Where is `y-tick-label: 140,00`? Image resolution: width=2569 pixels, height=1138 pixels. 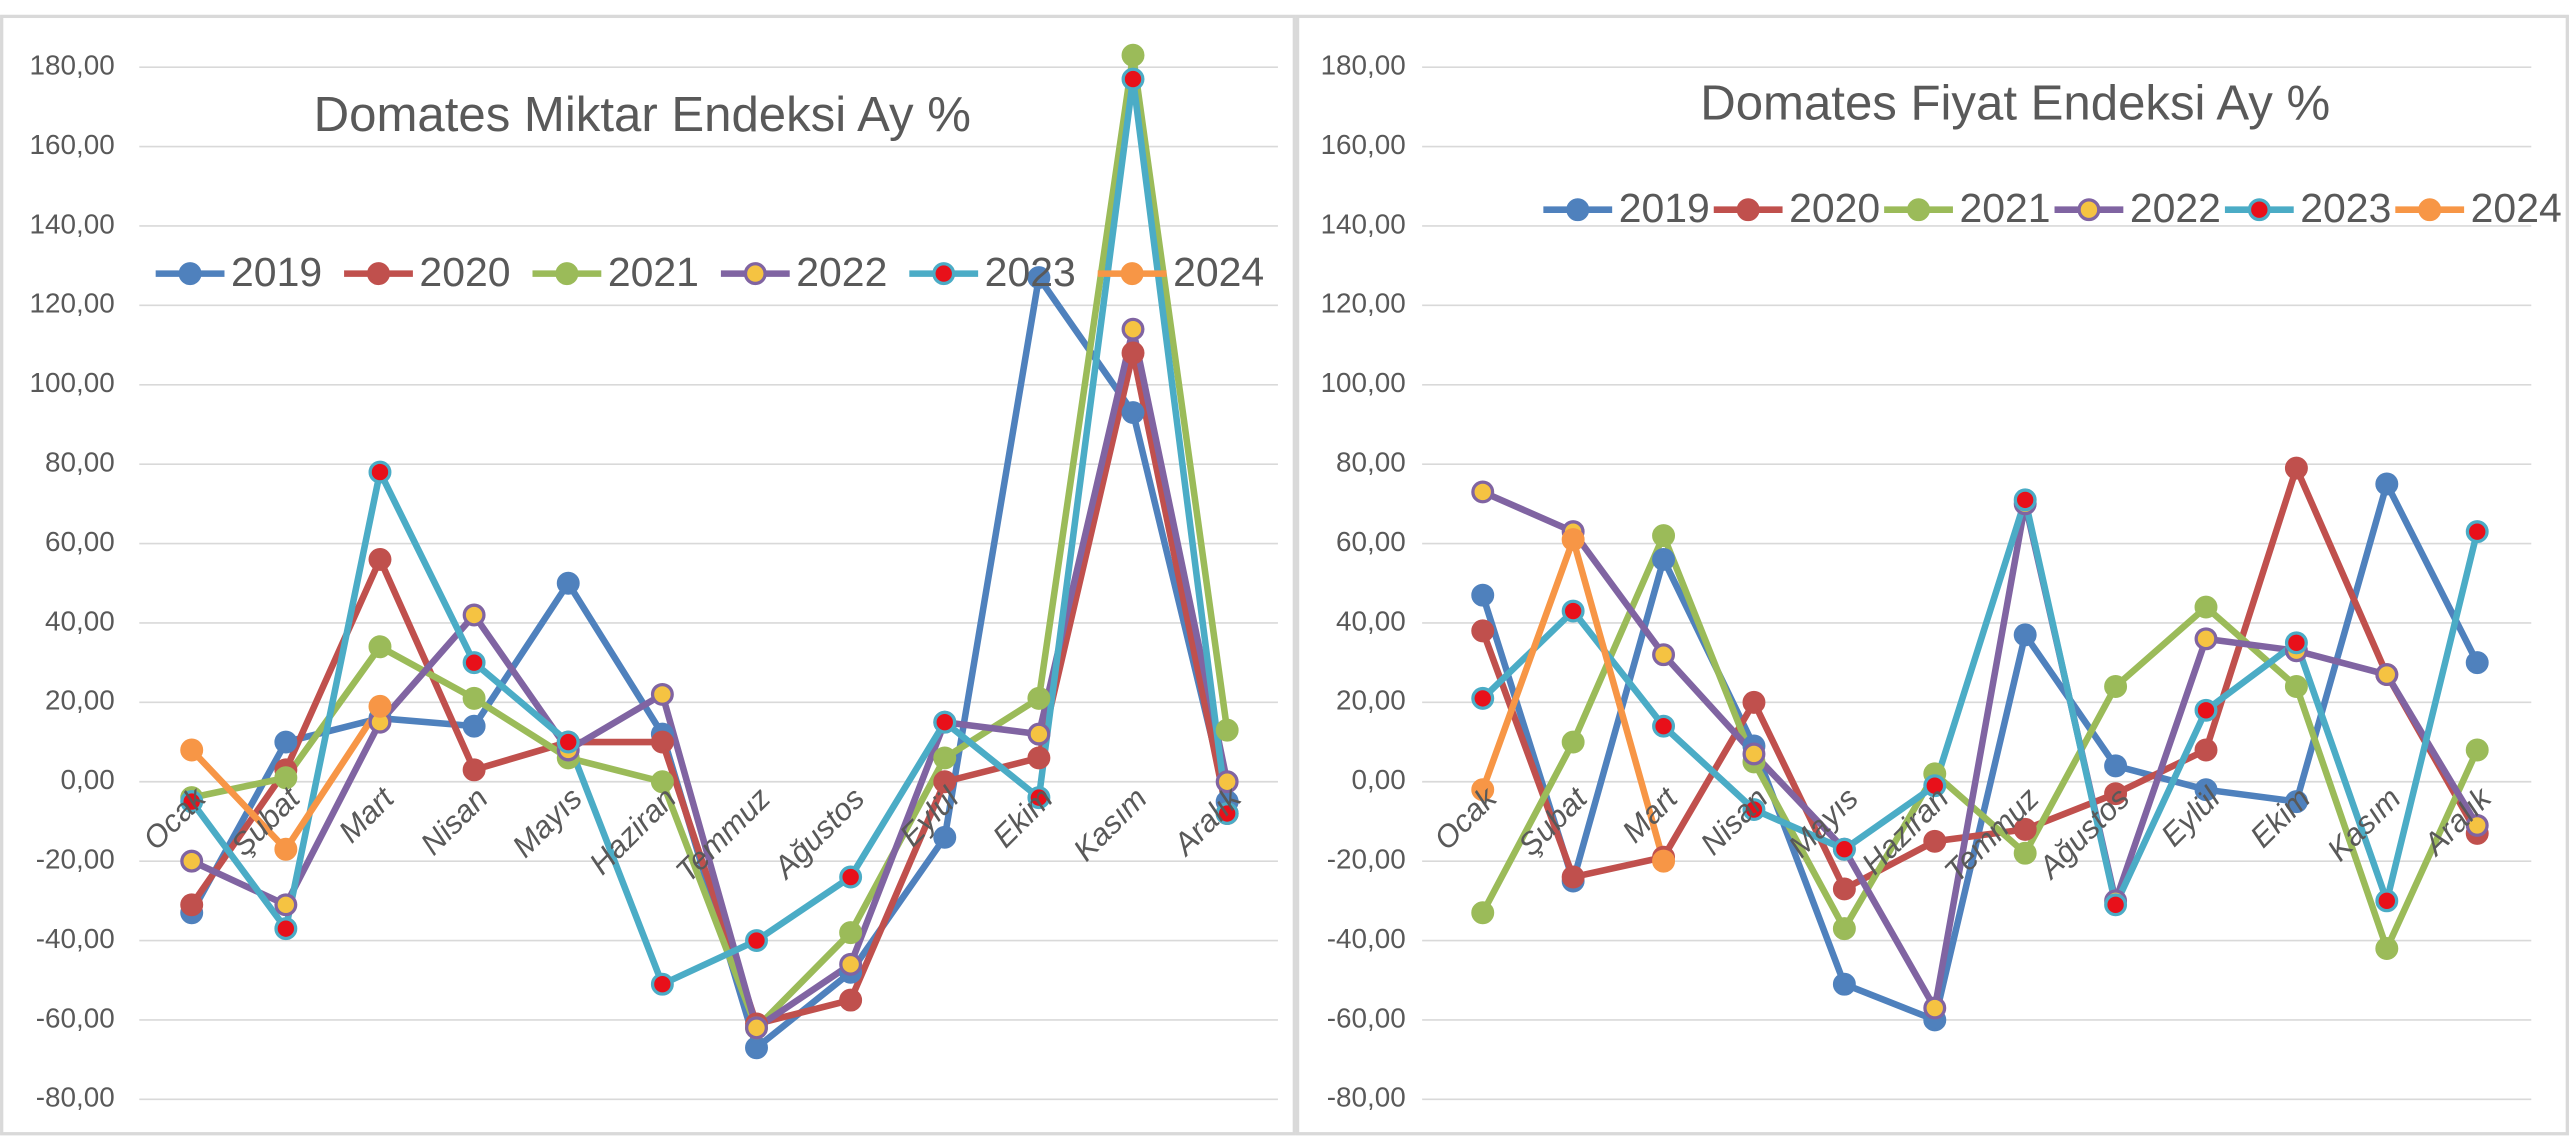
y-tick-label: 140,00 is located at coordinates (1363, 223).